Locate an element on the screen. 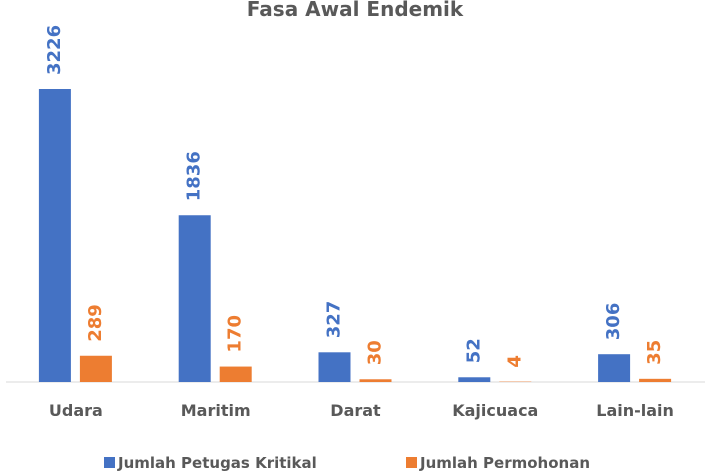  data-label: 35 is located at coordinates (654, 352).